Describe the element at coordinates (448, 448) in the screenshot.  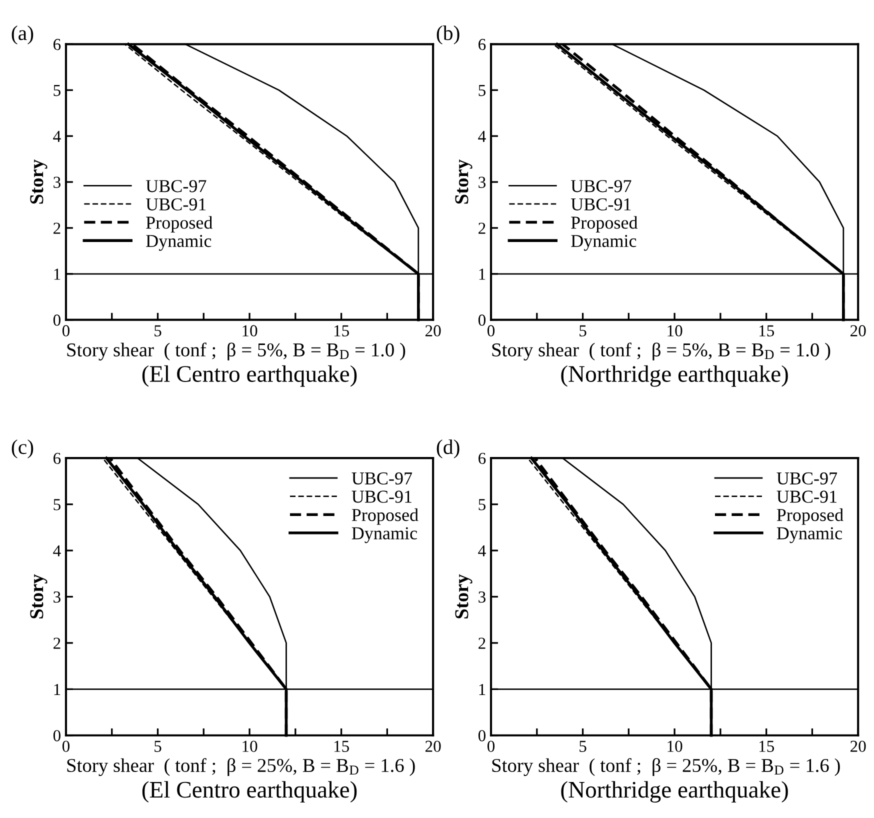
I see `chart-title: (d)` at that location.